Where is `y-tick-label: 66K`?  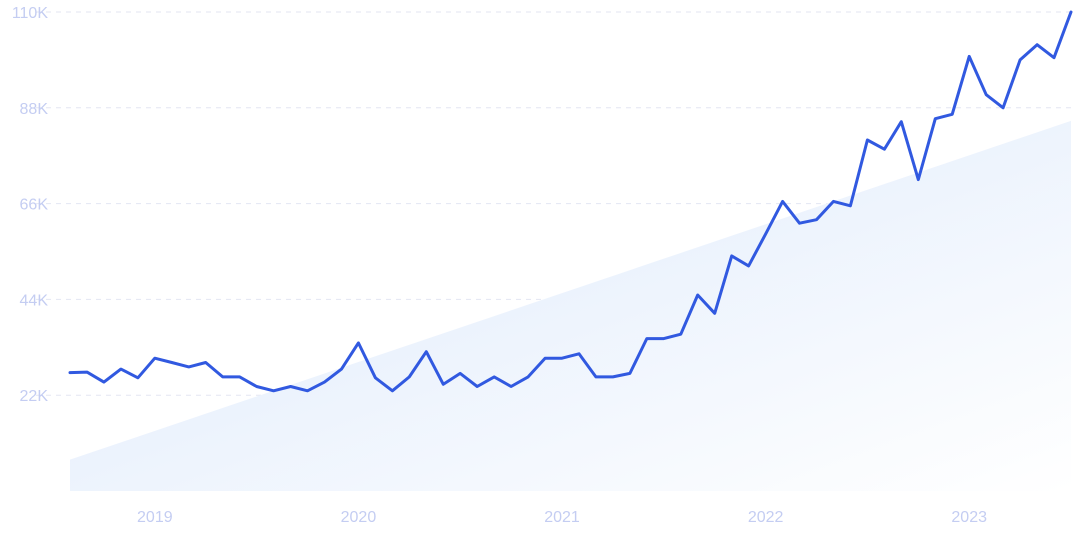 y-tick-label: 66K is located at coordinates (34, 205).